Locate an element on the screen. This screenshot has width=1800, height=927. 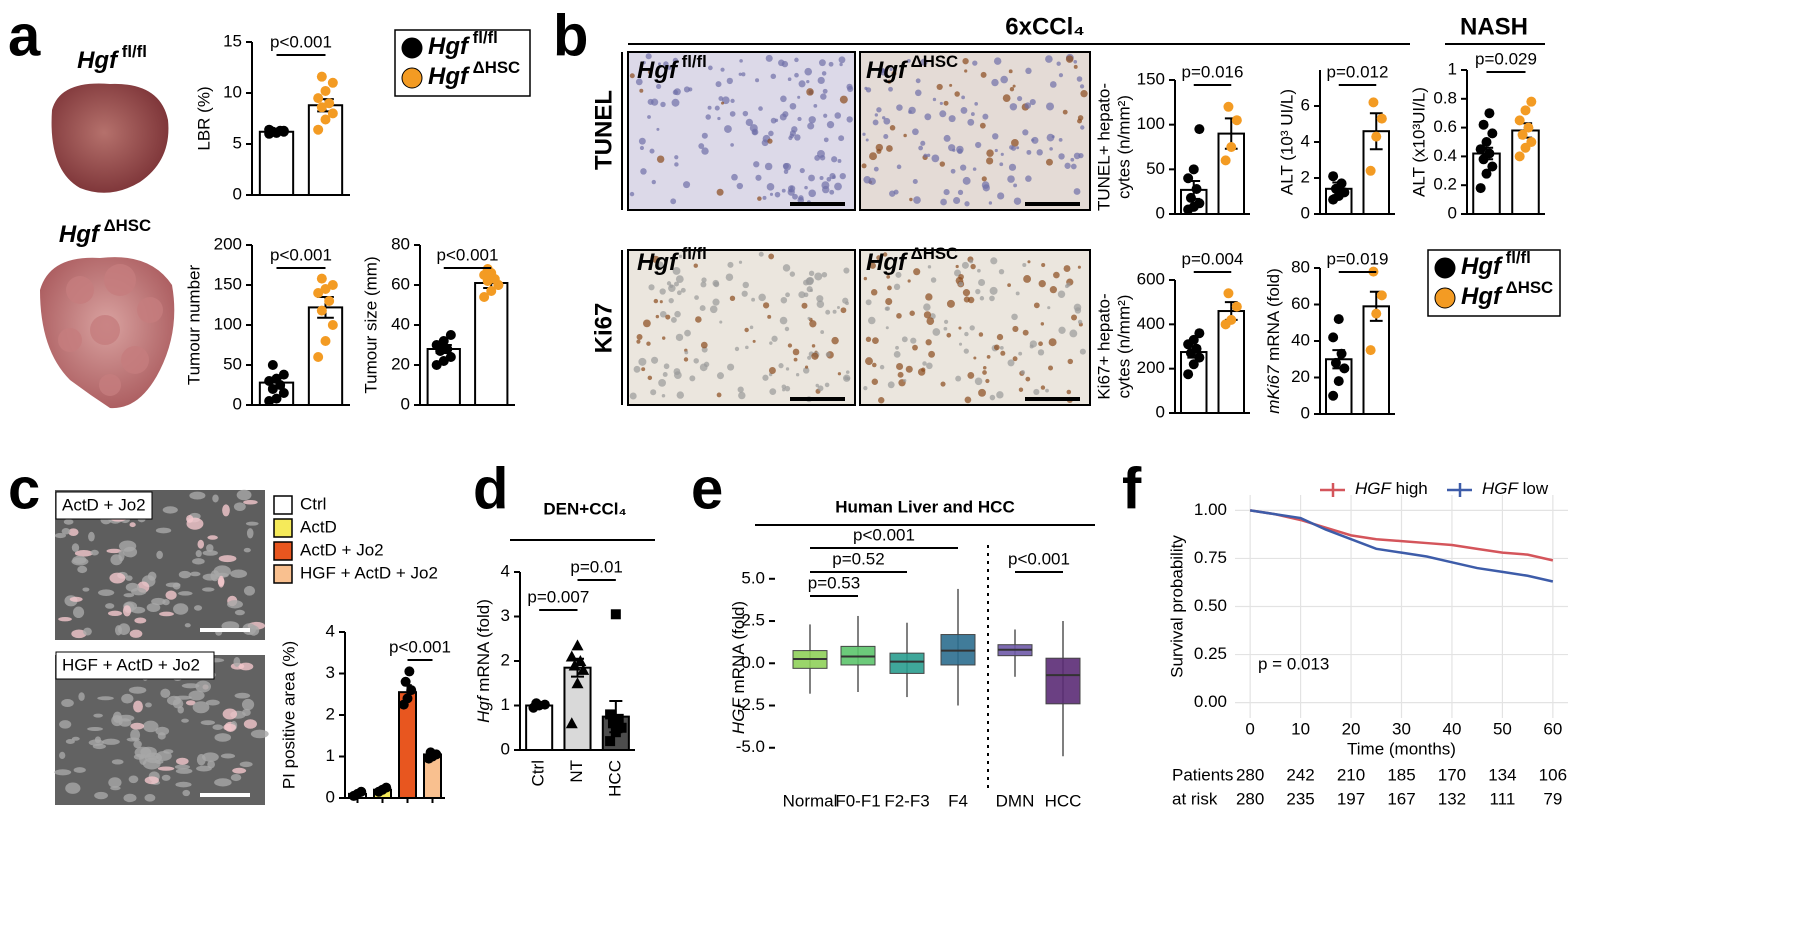
significance-label: p=0.52 is located at coordinates (858, 558).